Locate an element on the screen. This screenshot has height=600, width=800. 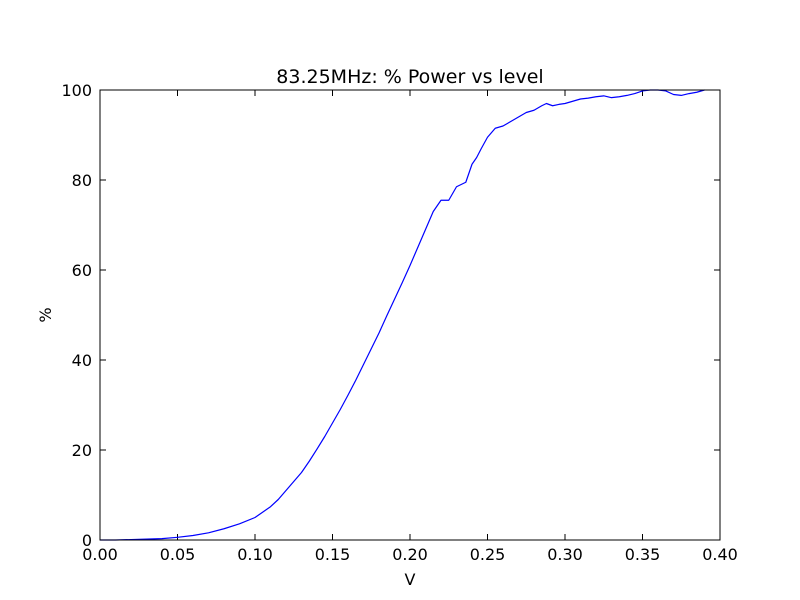
y-tick-label: 60 is located at coordinates (82, 270).